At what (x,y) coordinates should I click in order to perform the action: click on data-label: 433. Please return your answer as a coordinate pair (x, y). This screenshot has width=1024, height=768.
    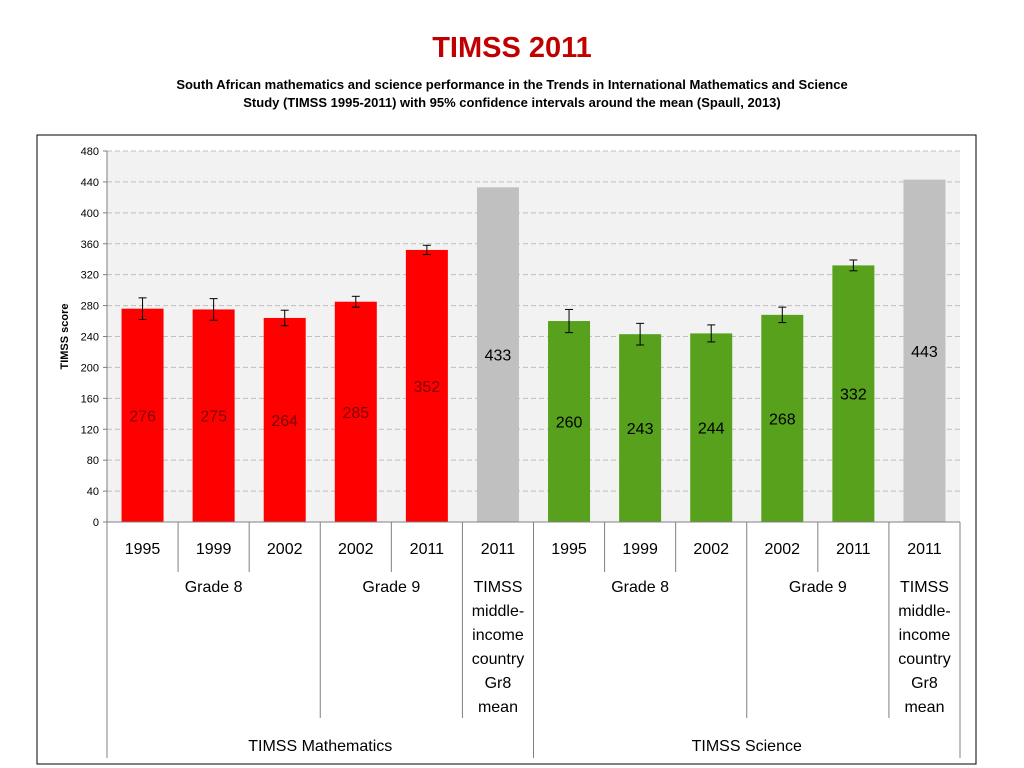
    Looking at the image, I should click on (498, 356).